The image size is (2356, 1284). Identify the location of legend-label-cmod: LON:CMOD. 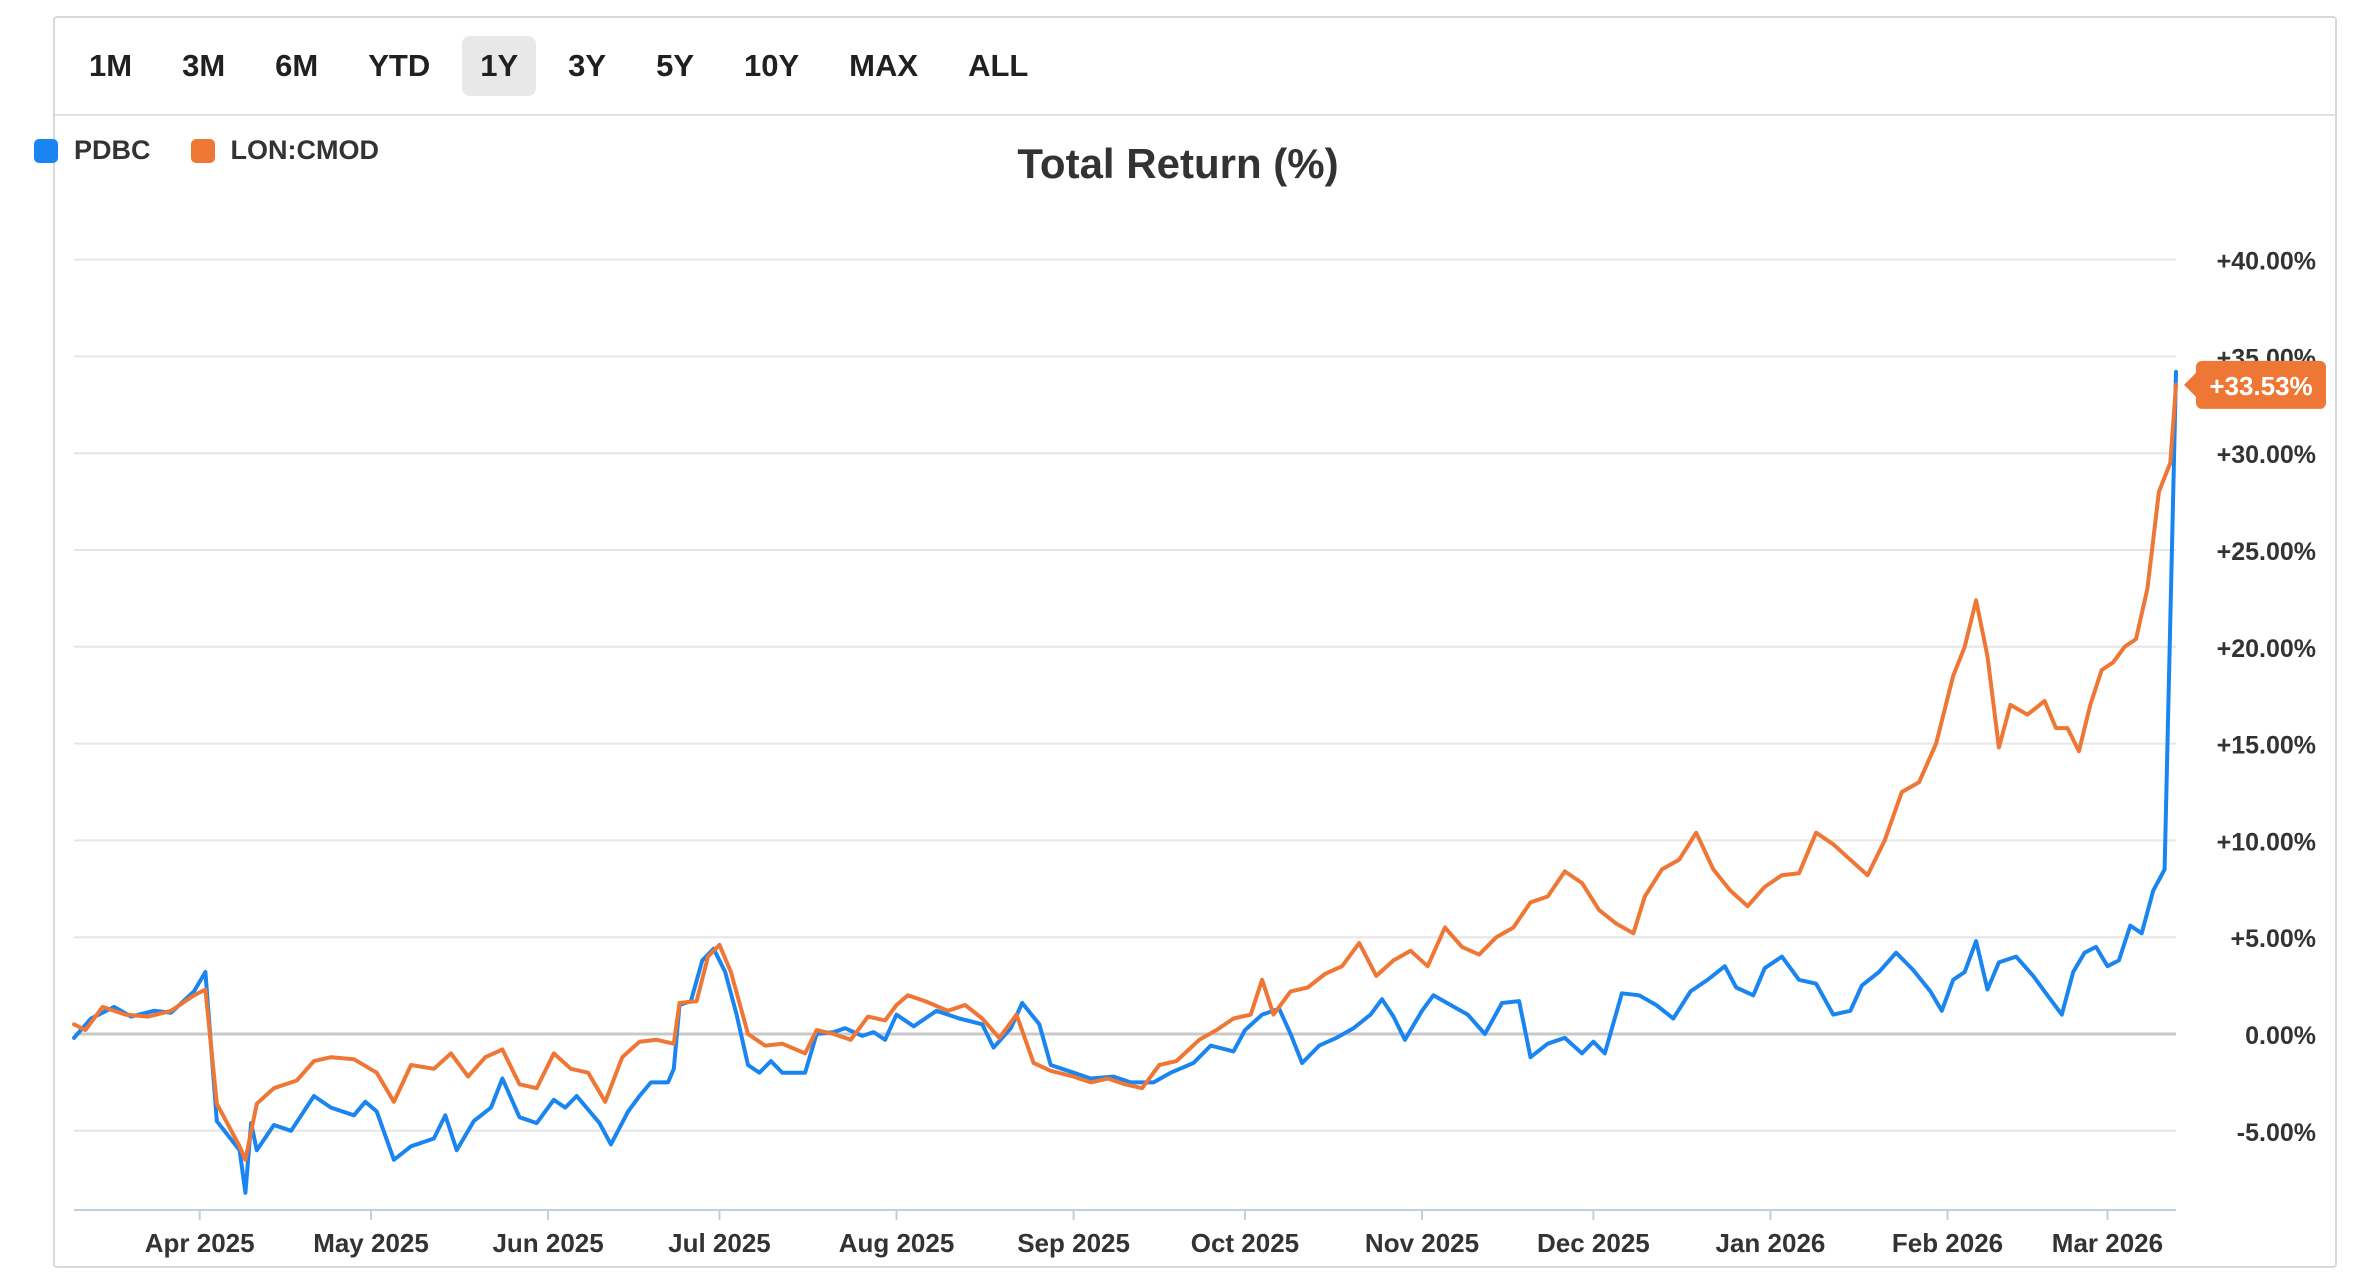
(304, 150).